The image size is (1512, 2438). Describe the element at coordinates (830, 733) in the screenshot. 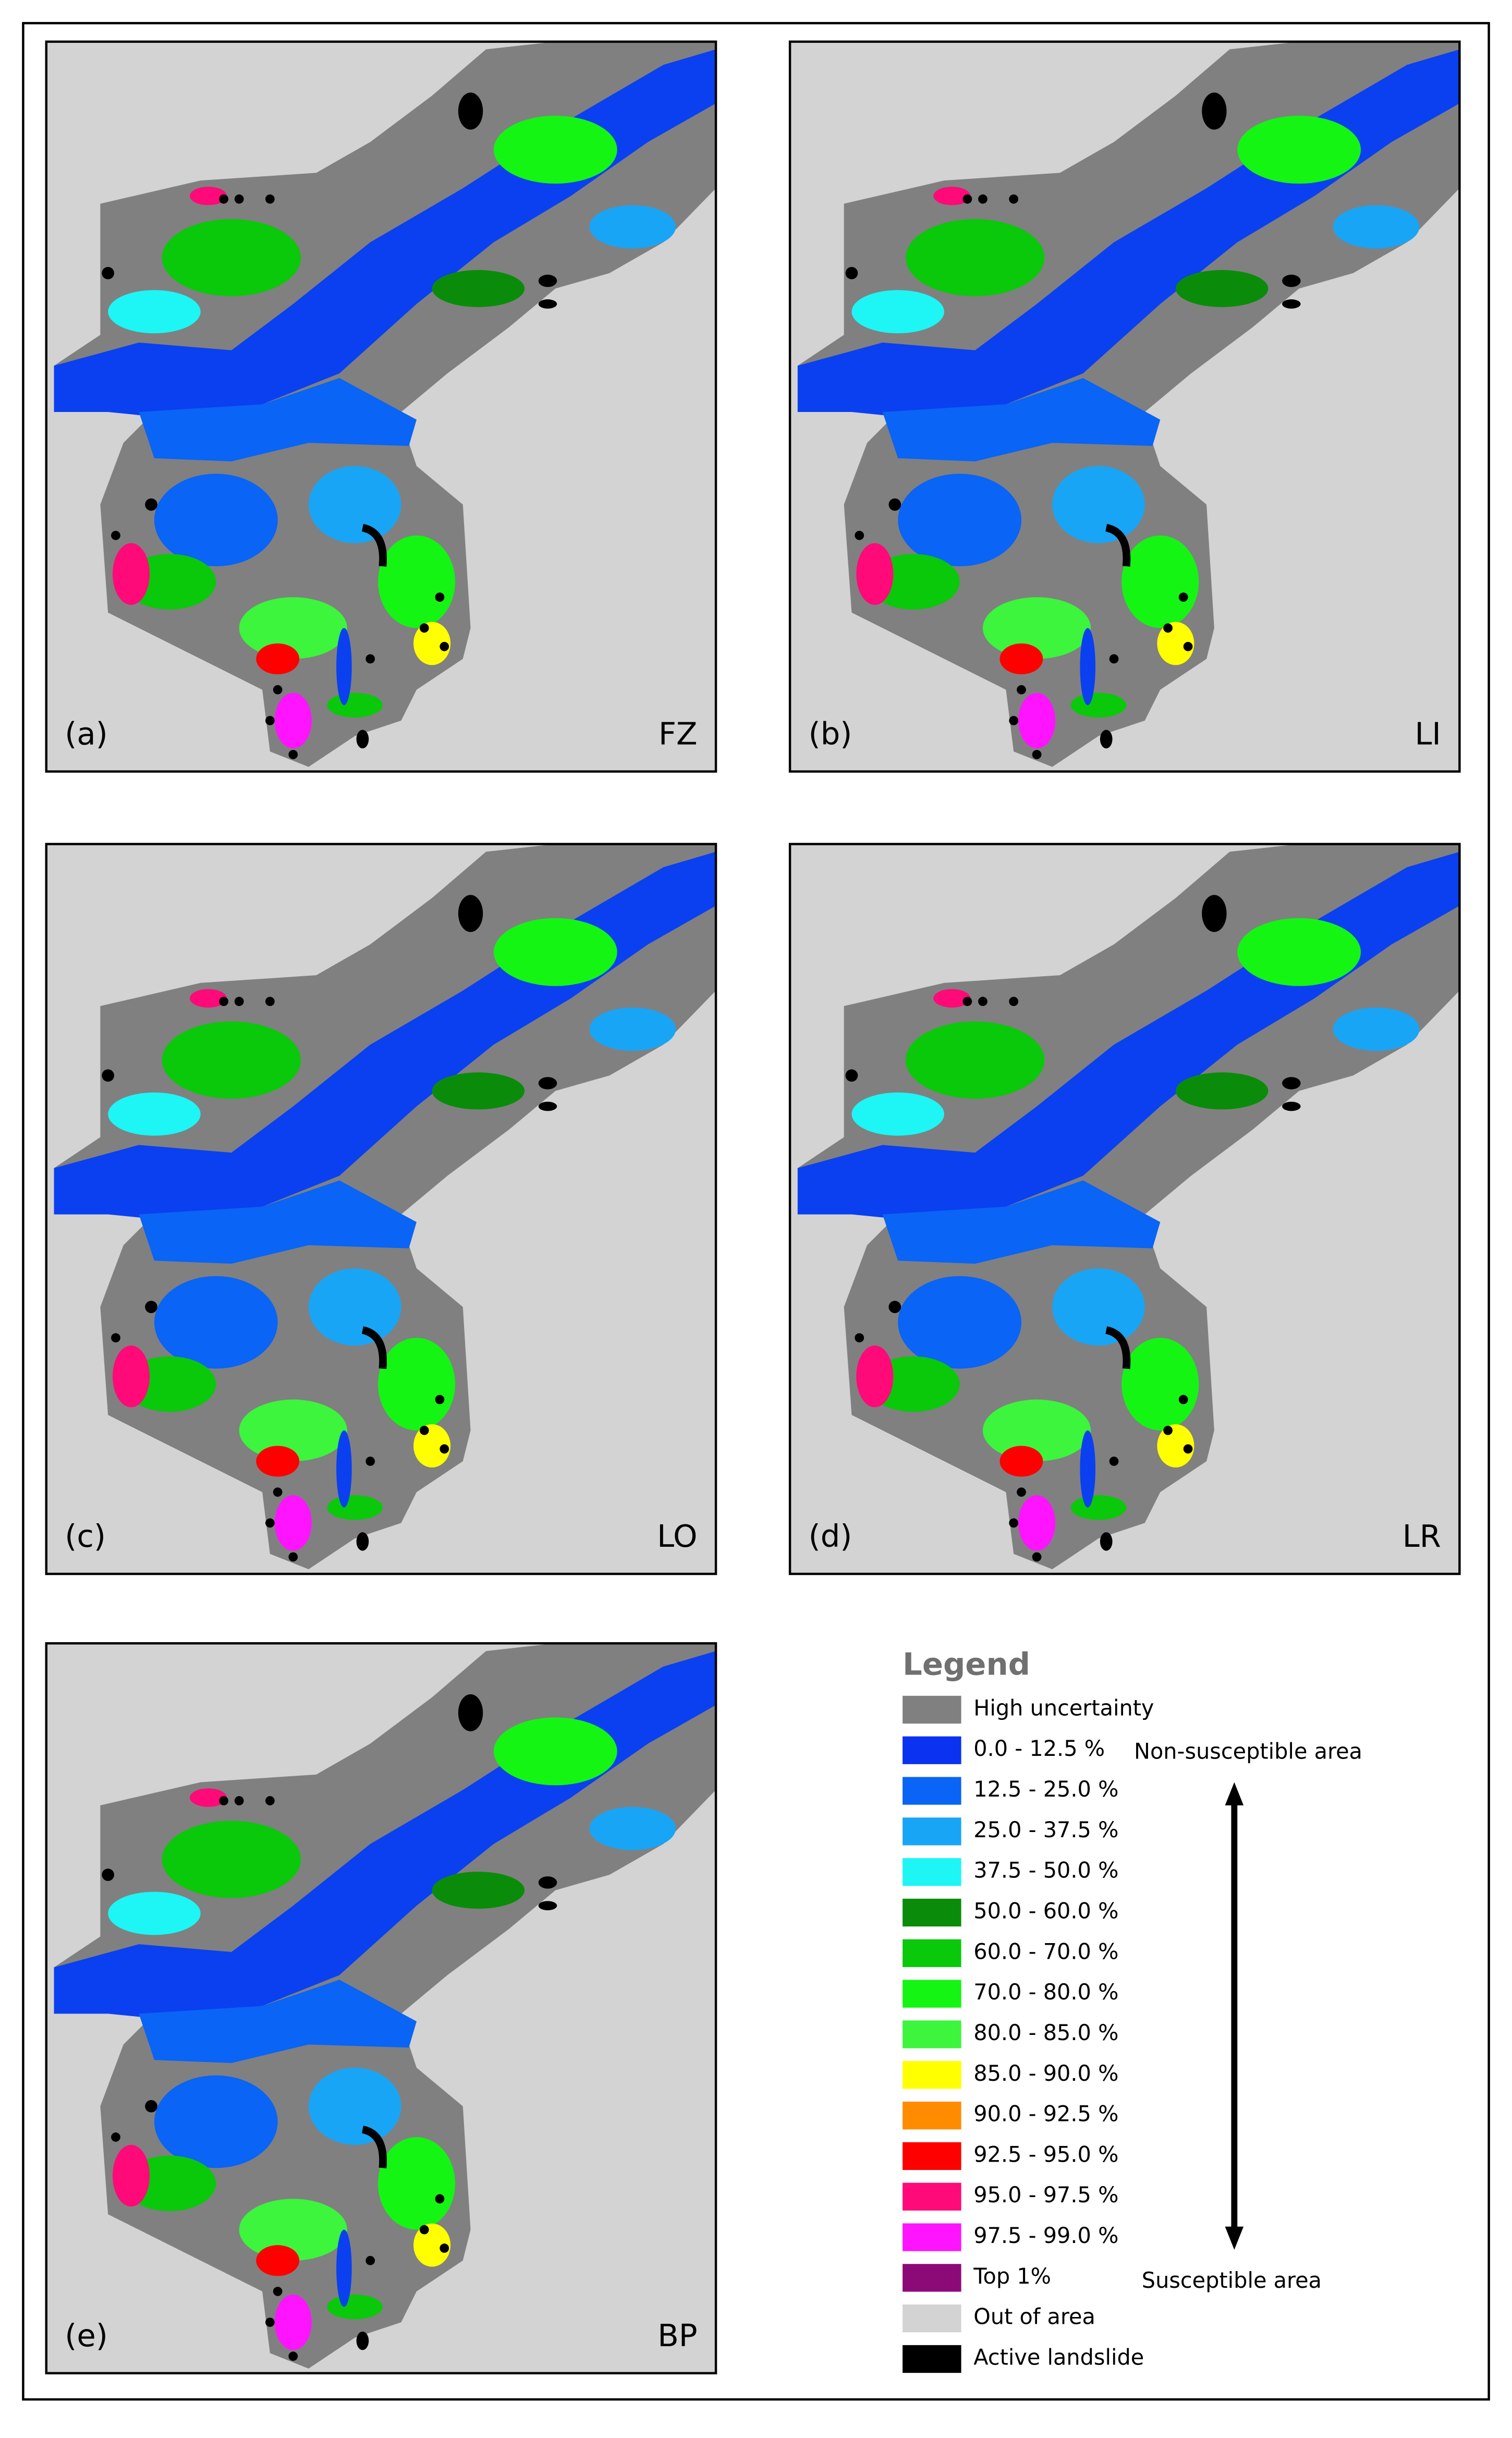

I see `panel-label: (b)` at that location.